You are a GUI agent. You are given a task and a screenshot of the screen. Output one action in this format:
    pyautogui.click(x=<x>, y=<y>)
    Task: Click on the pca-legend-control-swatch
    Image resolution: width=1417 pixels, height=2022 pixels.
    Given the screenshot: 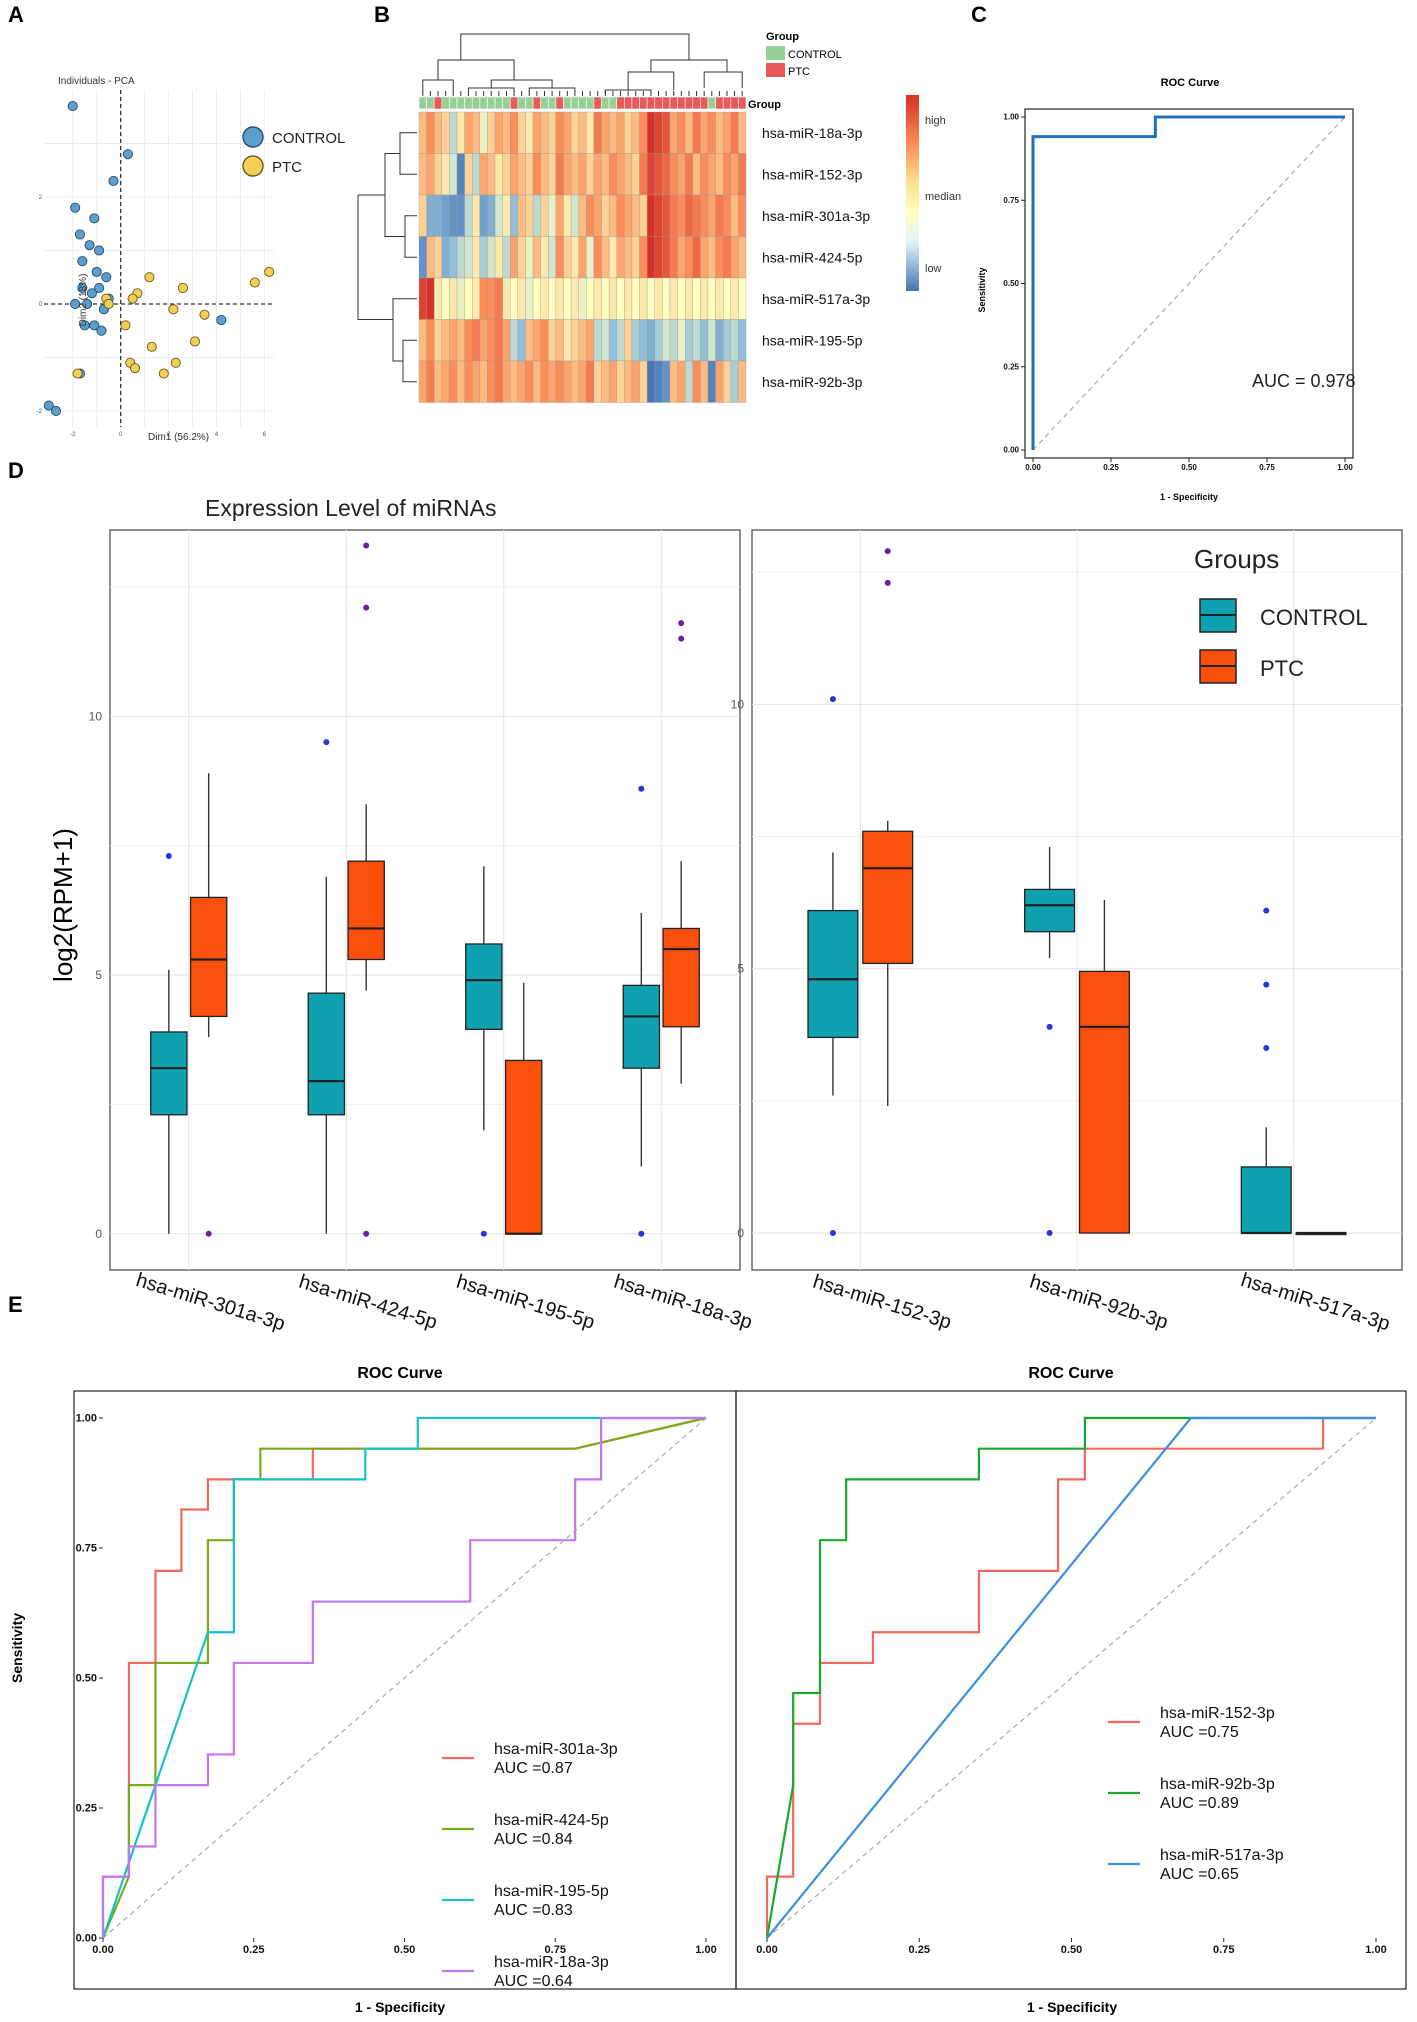 What is the action you would take?
    pyautogui.click(x=253, y=137)
    